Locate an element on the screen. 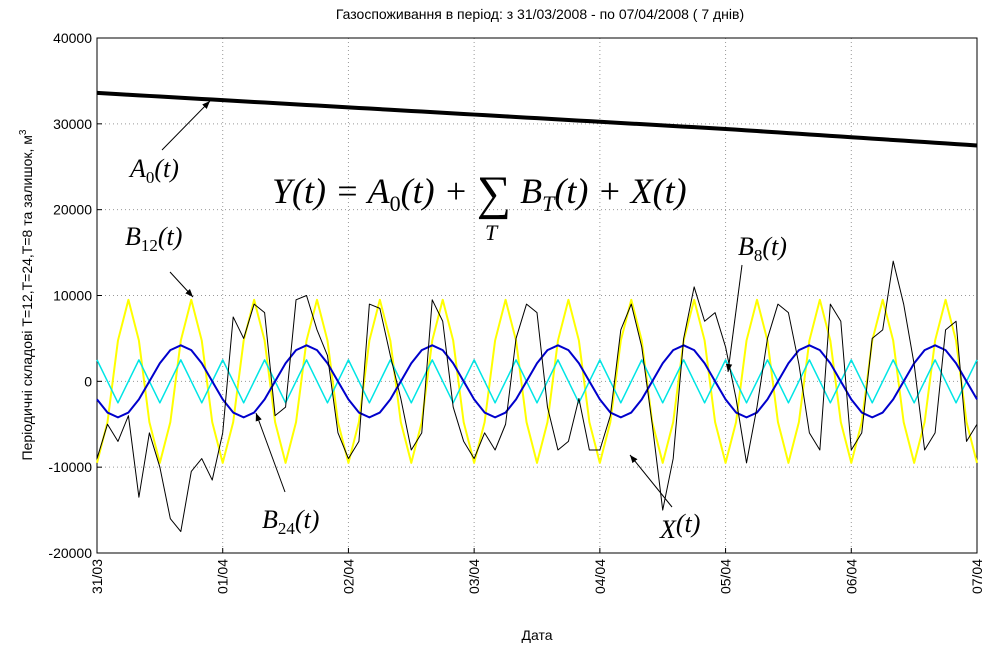 The height and width of the screenshot is (651, 986). x-tick-label: 01/04 is located at coordinates (223, 576).